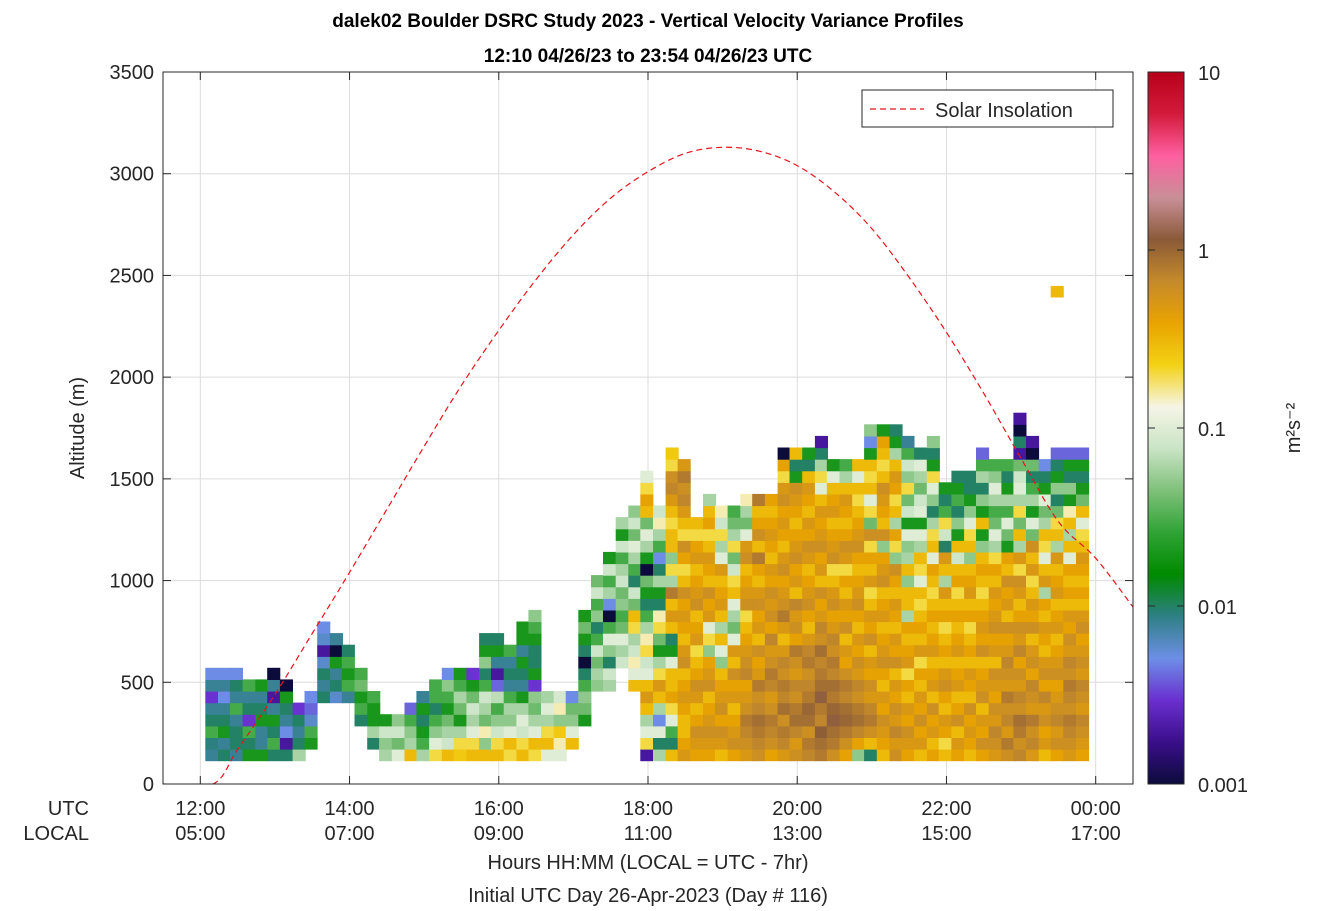 The width and height of the screenshot is (1343, 911). I want to click on colorbar-tick-label: 0.001, so click(1223, 786).